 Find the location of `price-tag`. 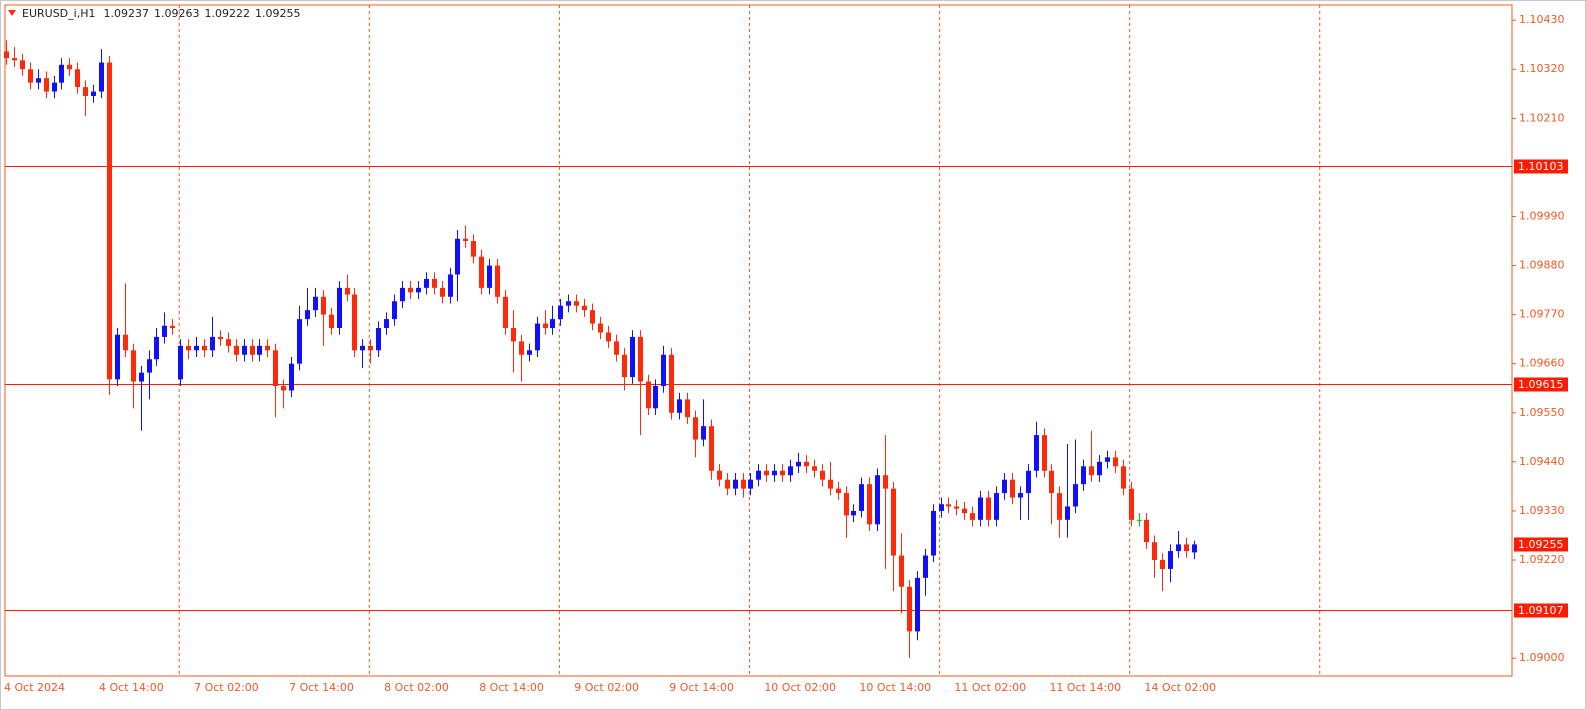

price-tag is located at coordinates (1541, 544).